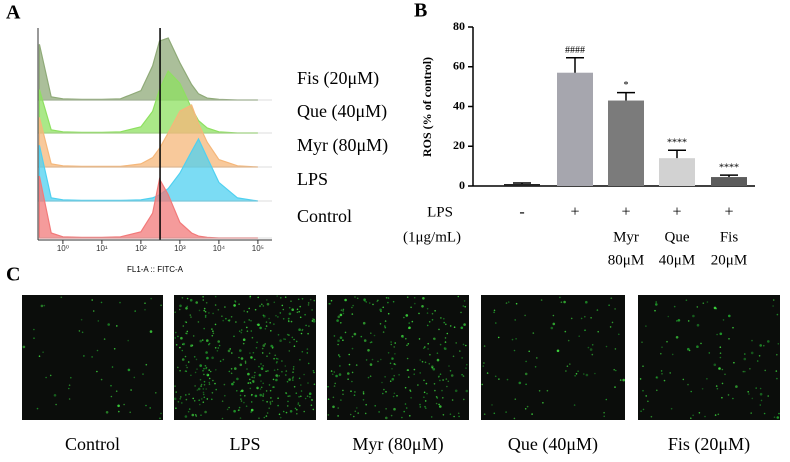  What do you see at coordinates (459, 145) in the screenshot?
I see `y-tick-label: 20` at bounding box center [459, 145].